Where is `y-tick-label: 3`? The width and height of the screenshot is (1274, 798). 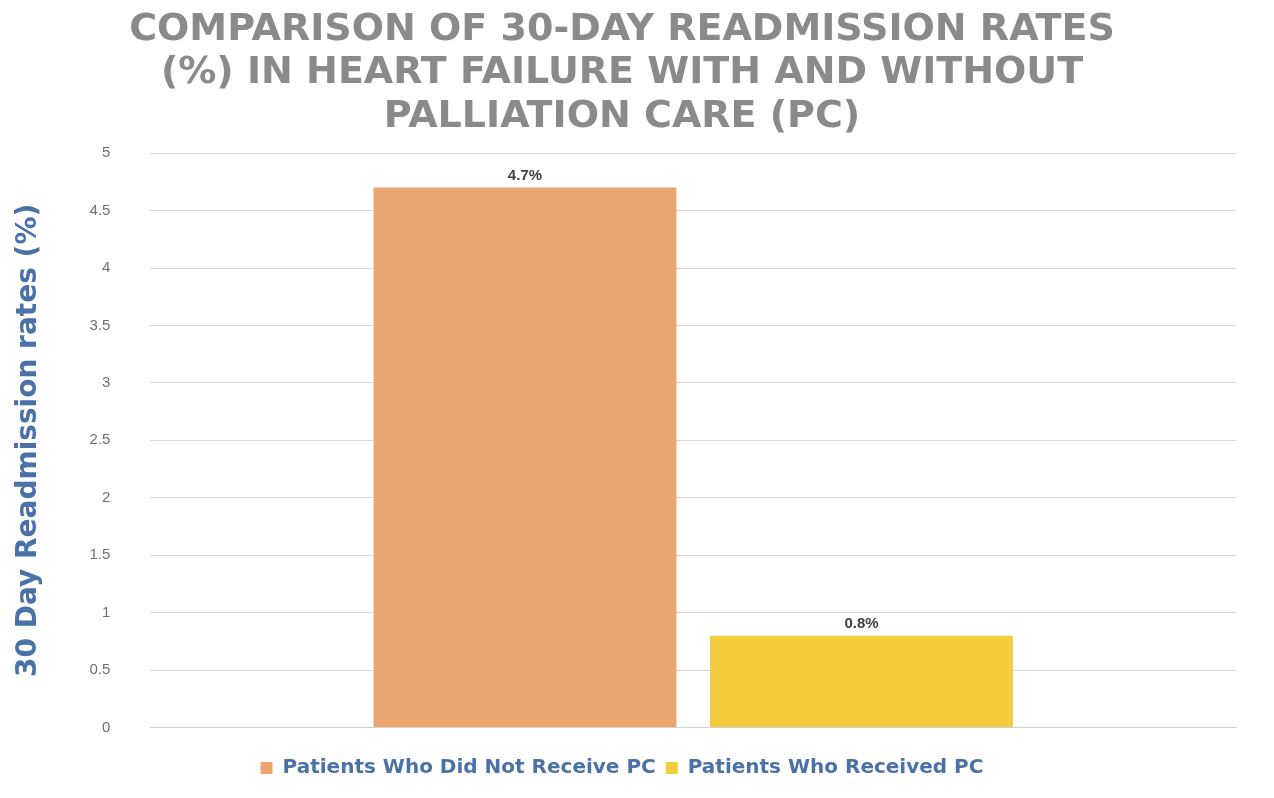
y-tick-label: 3 is located at coordinates (106, 382).